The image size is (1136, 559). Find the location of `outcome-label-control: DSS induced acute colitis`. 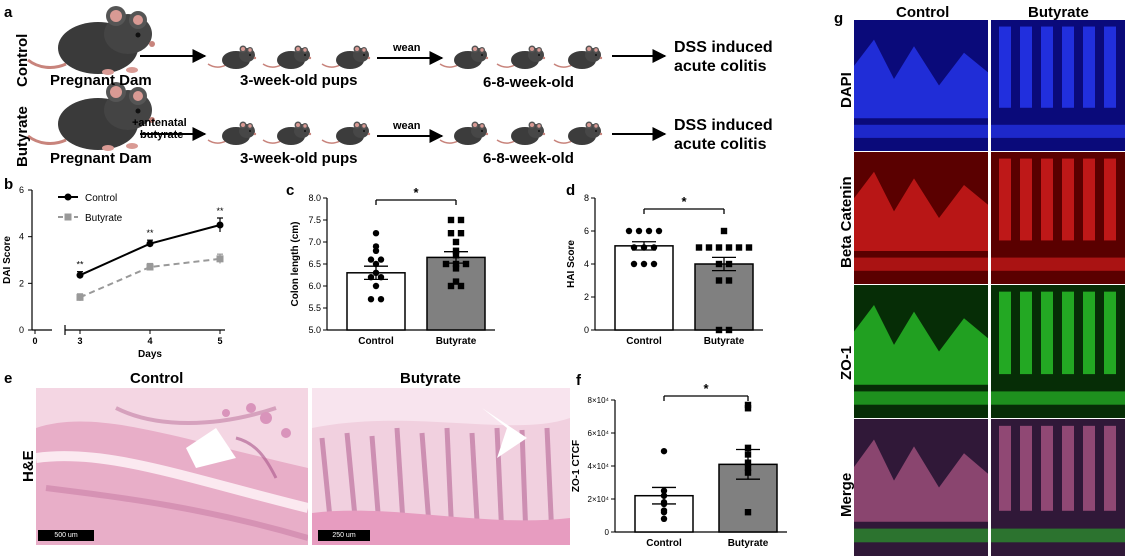

outcome-label-control: DSS induced acute colitis is located at coordinates (723, 57).